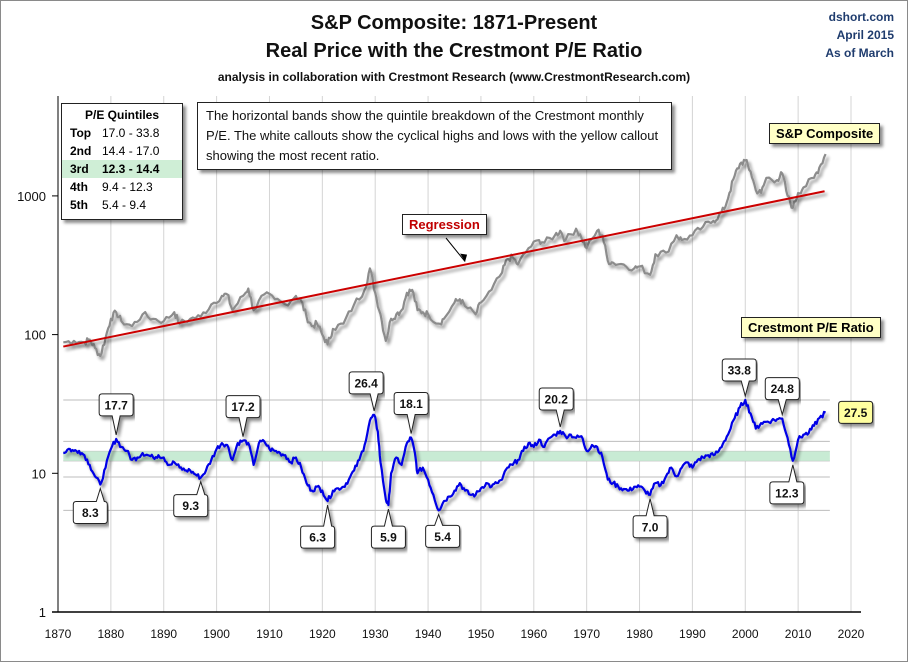 The width and height of the screenshot is (908, 662). Describe the element at coordinates (639, 634) in the screenshot. I see `x-tick-label: 1980` at that location.